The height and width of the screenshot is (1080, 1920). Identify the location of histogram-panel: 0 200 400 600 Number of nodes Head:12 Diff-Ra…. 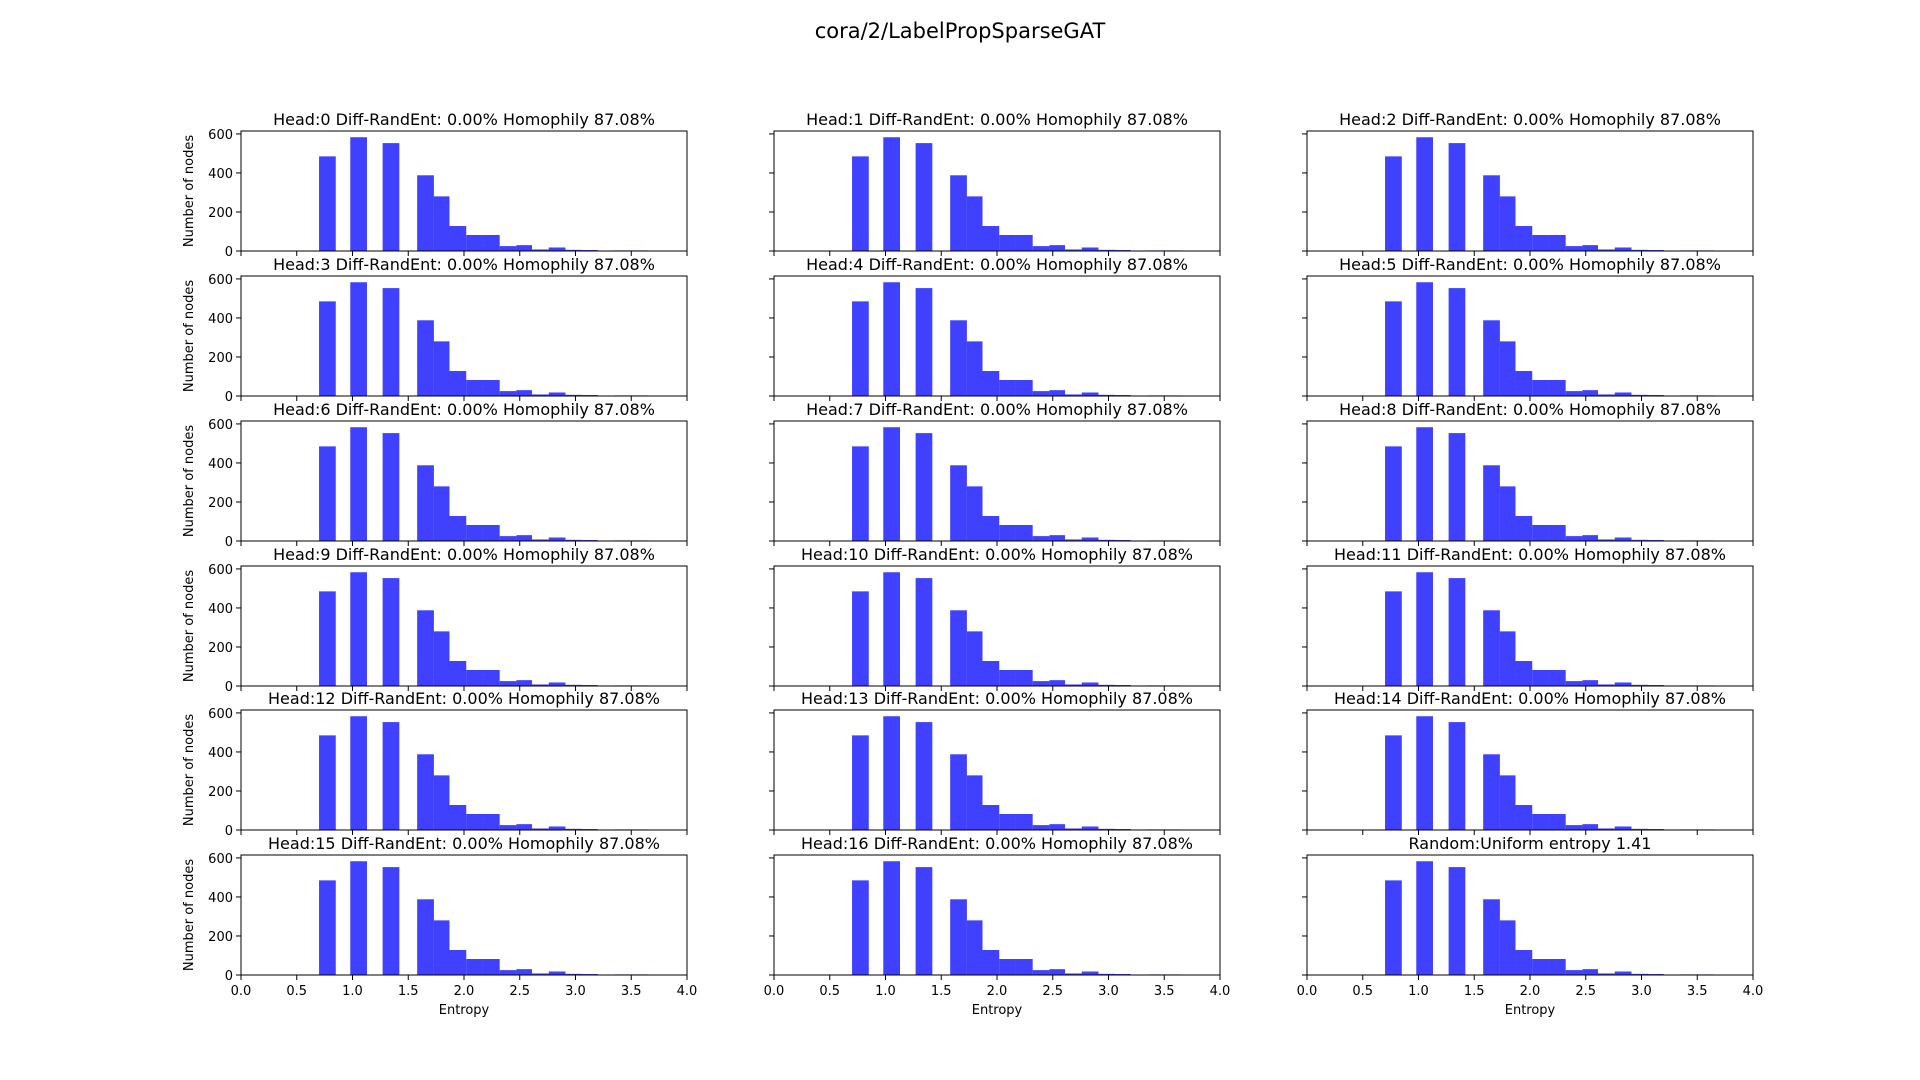
(435, 764).